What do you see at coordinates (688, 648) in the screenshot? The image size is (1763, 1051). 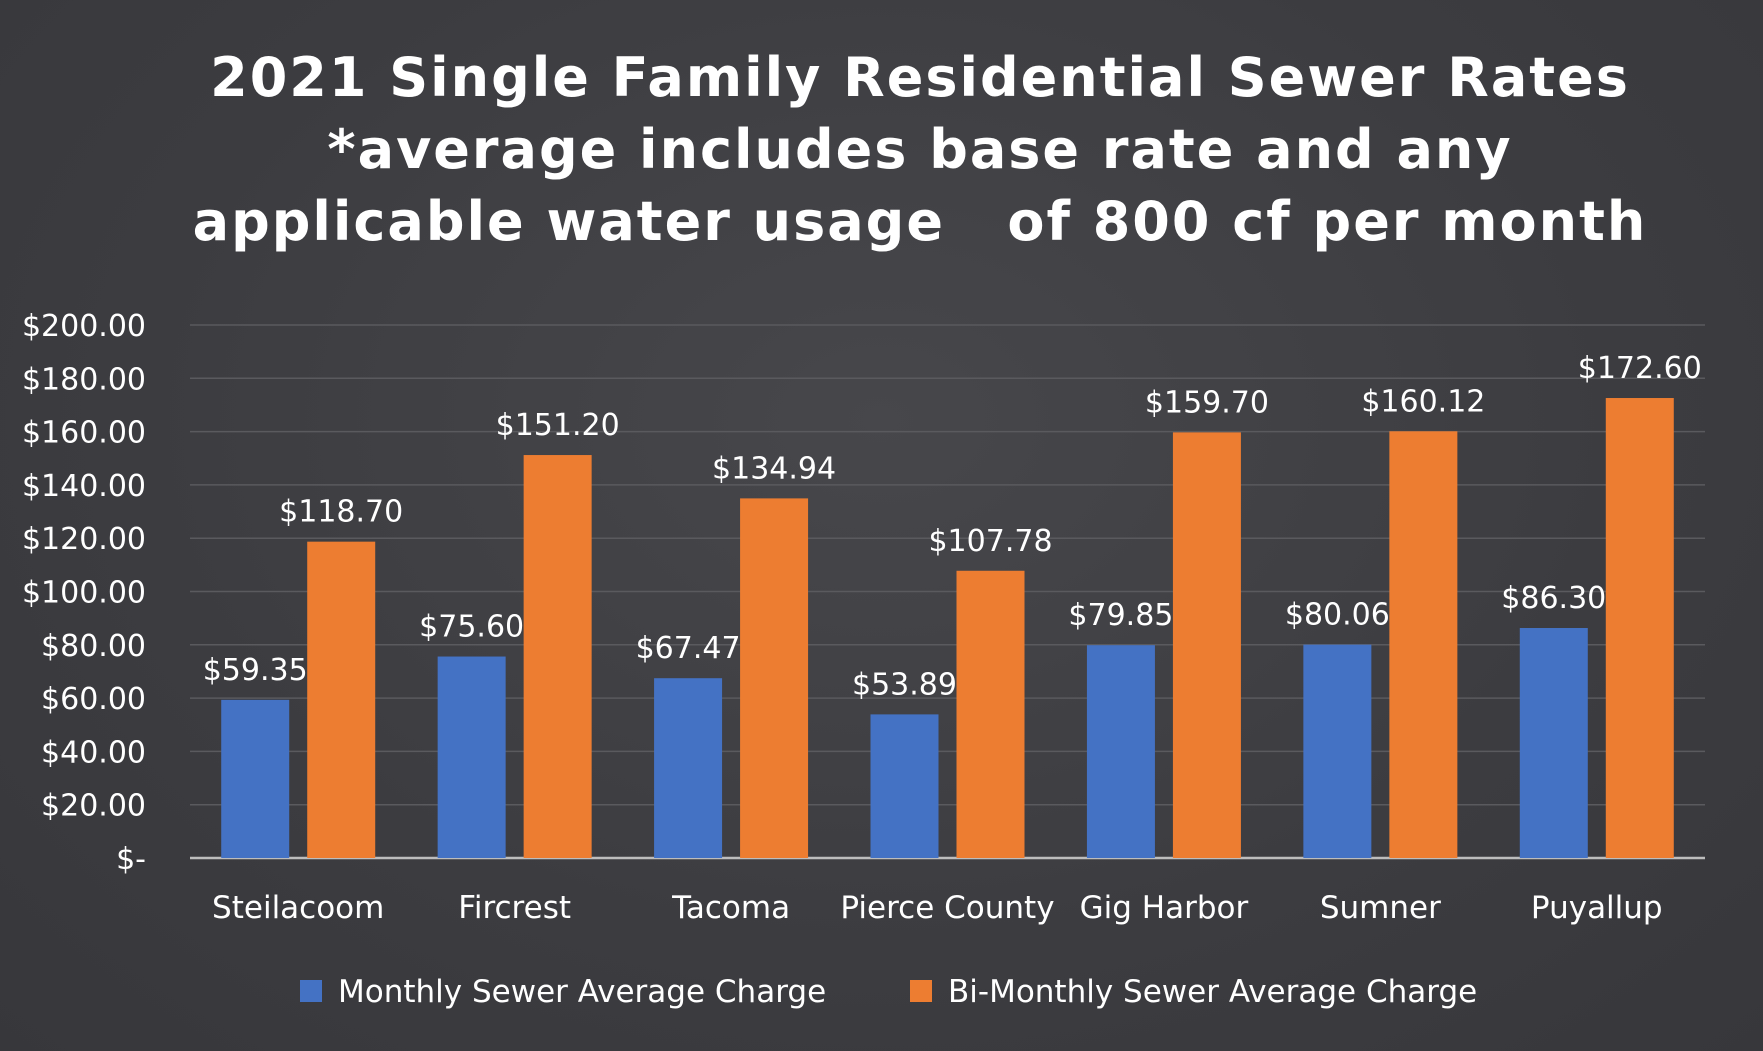 I see `data-label: $67.47` at bounding box center [688, 648].